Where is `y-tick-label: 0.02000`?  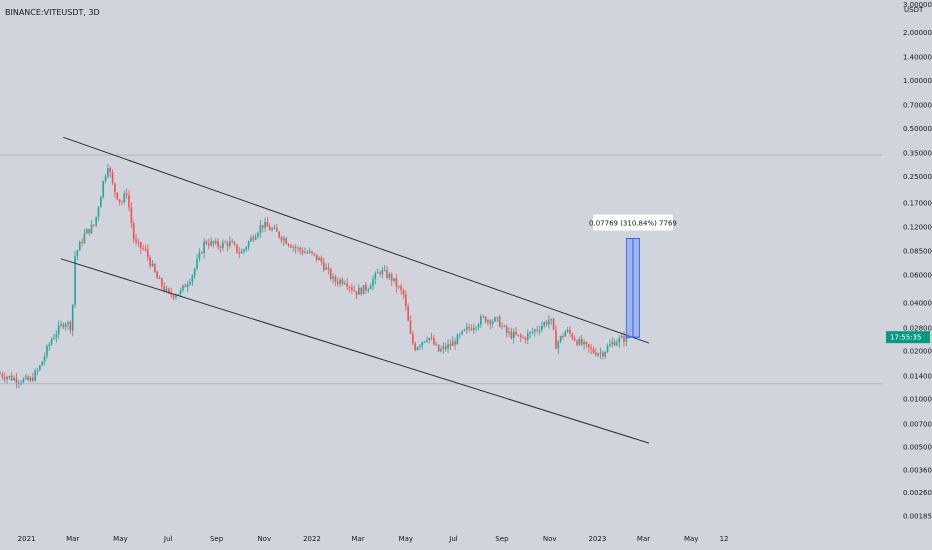 y-tick-label: 0.02000 is located at coordinates (917, 352).